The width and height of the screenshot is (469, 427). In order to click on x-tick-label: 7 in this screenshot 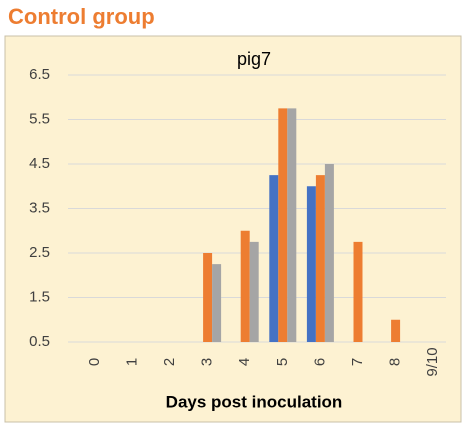, I will do `click(357, 362)`.